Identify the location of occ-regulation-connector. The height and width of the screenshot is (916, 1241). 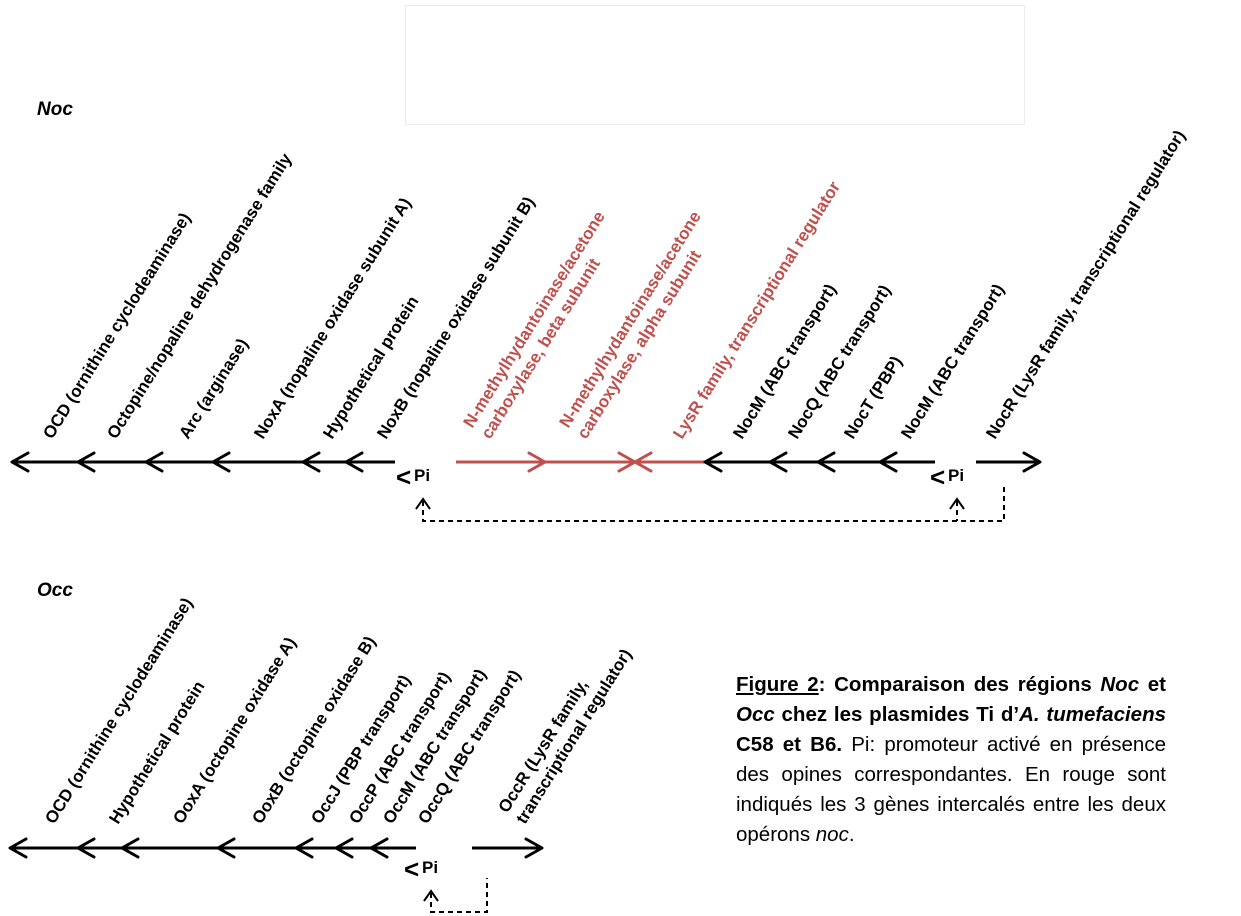
(455, 895).